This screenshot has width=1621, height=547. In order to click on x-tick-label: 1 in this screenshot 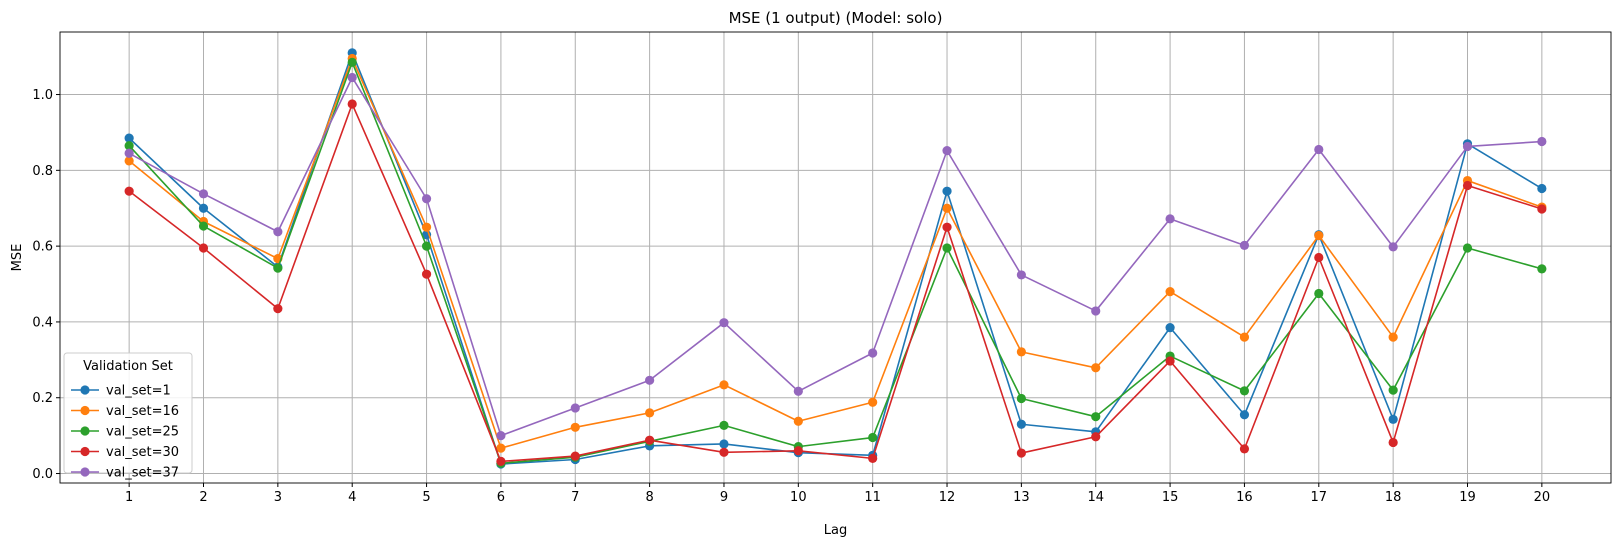, I will do `click(129, 497)`.